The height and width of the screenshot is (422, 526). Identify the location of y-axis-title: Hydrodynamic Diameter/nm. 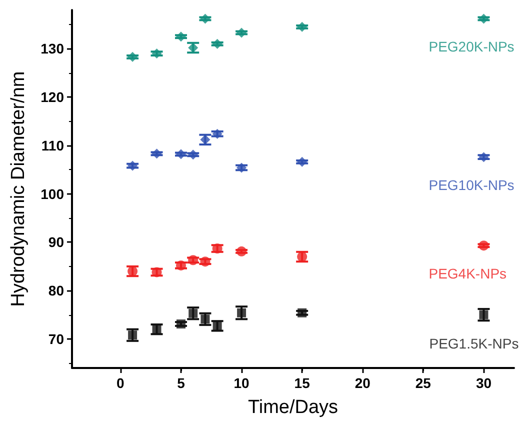
(18, 189).